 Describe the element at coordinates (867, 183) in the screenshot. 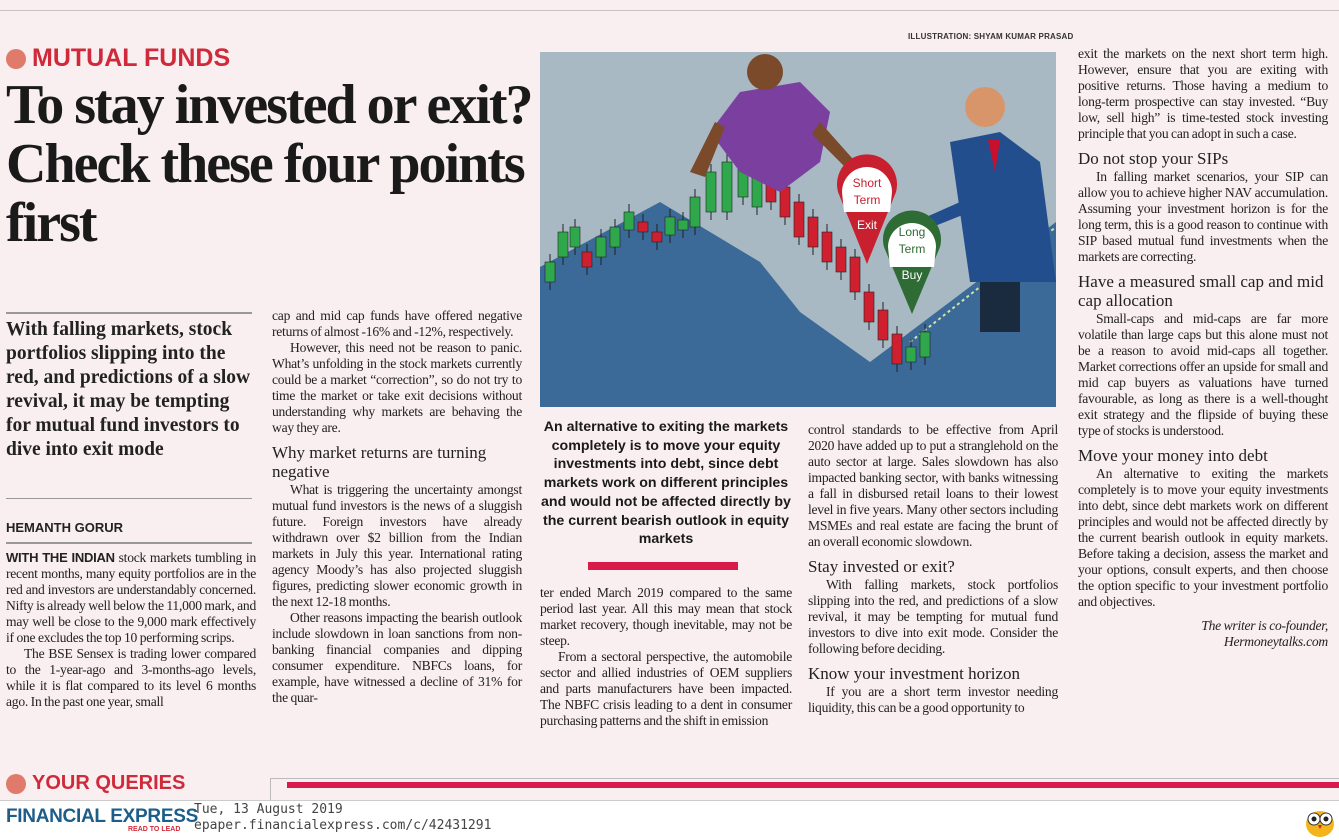

I see `pin-text: Short` at that location.